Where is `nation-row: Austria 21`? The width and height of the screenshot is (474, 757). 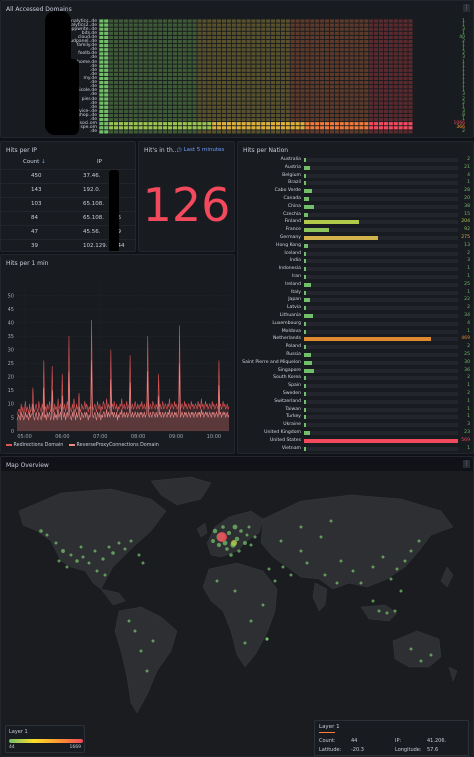
nation-row: Austria 21 is located at coordinates (355, 168).